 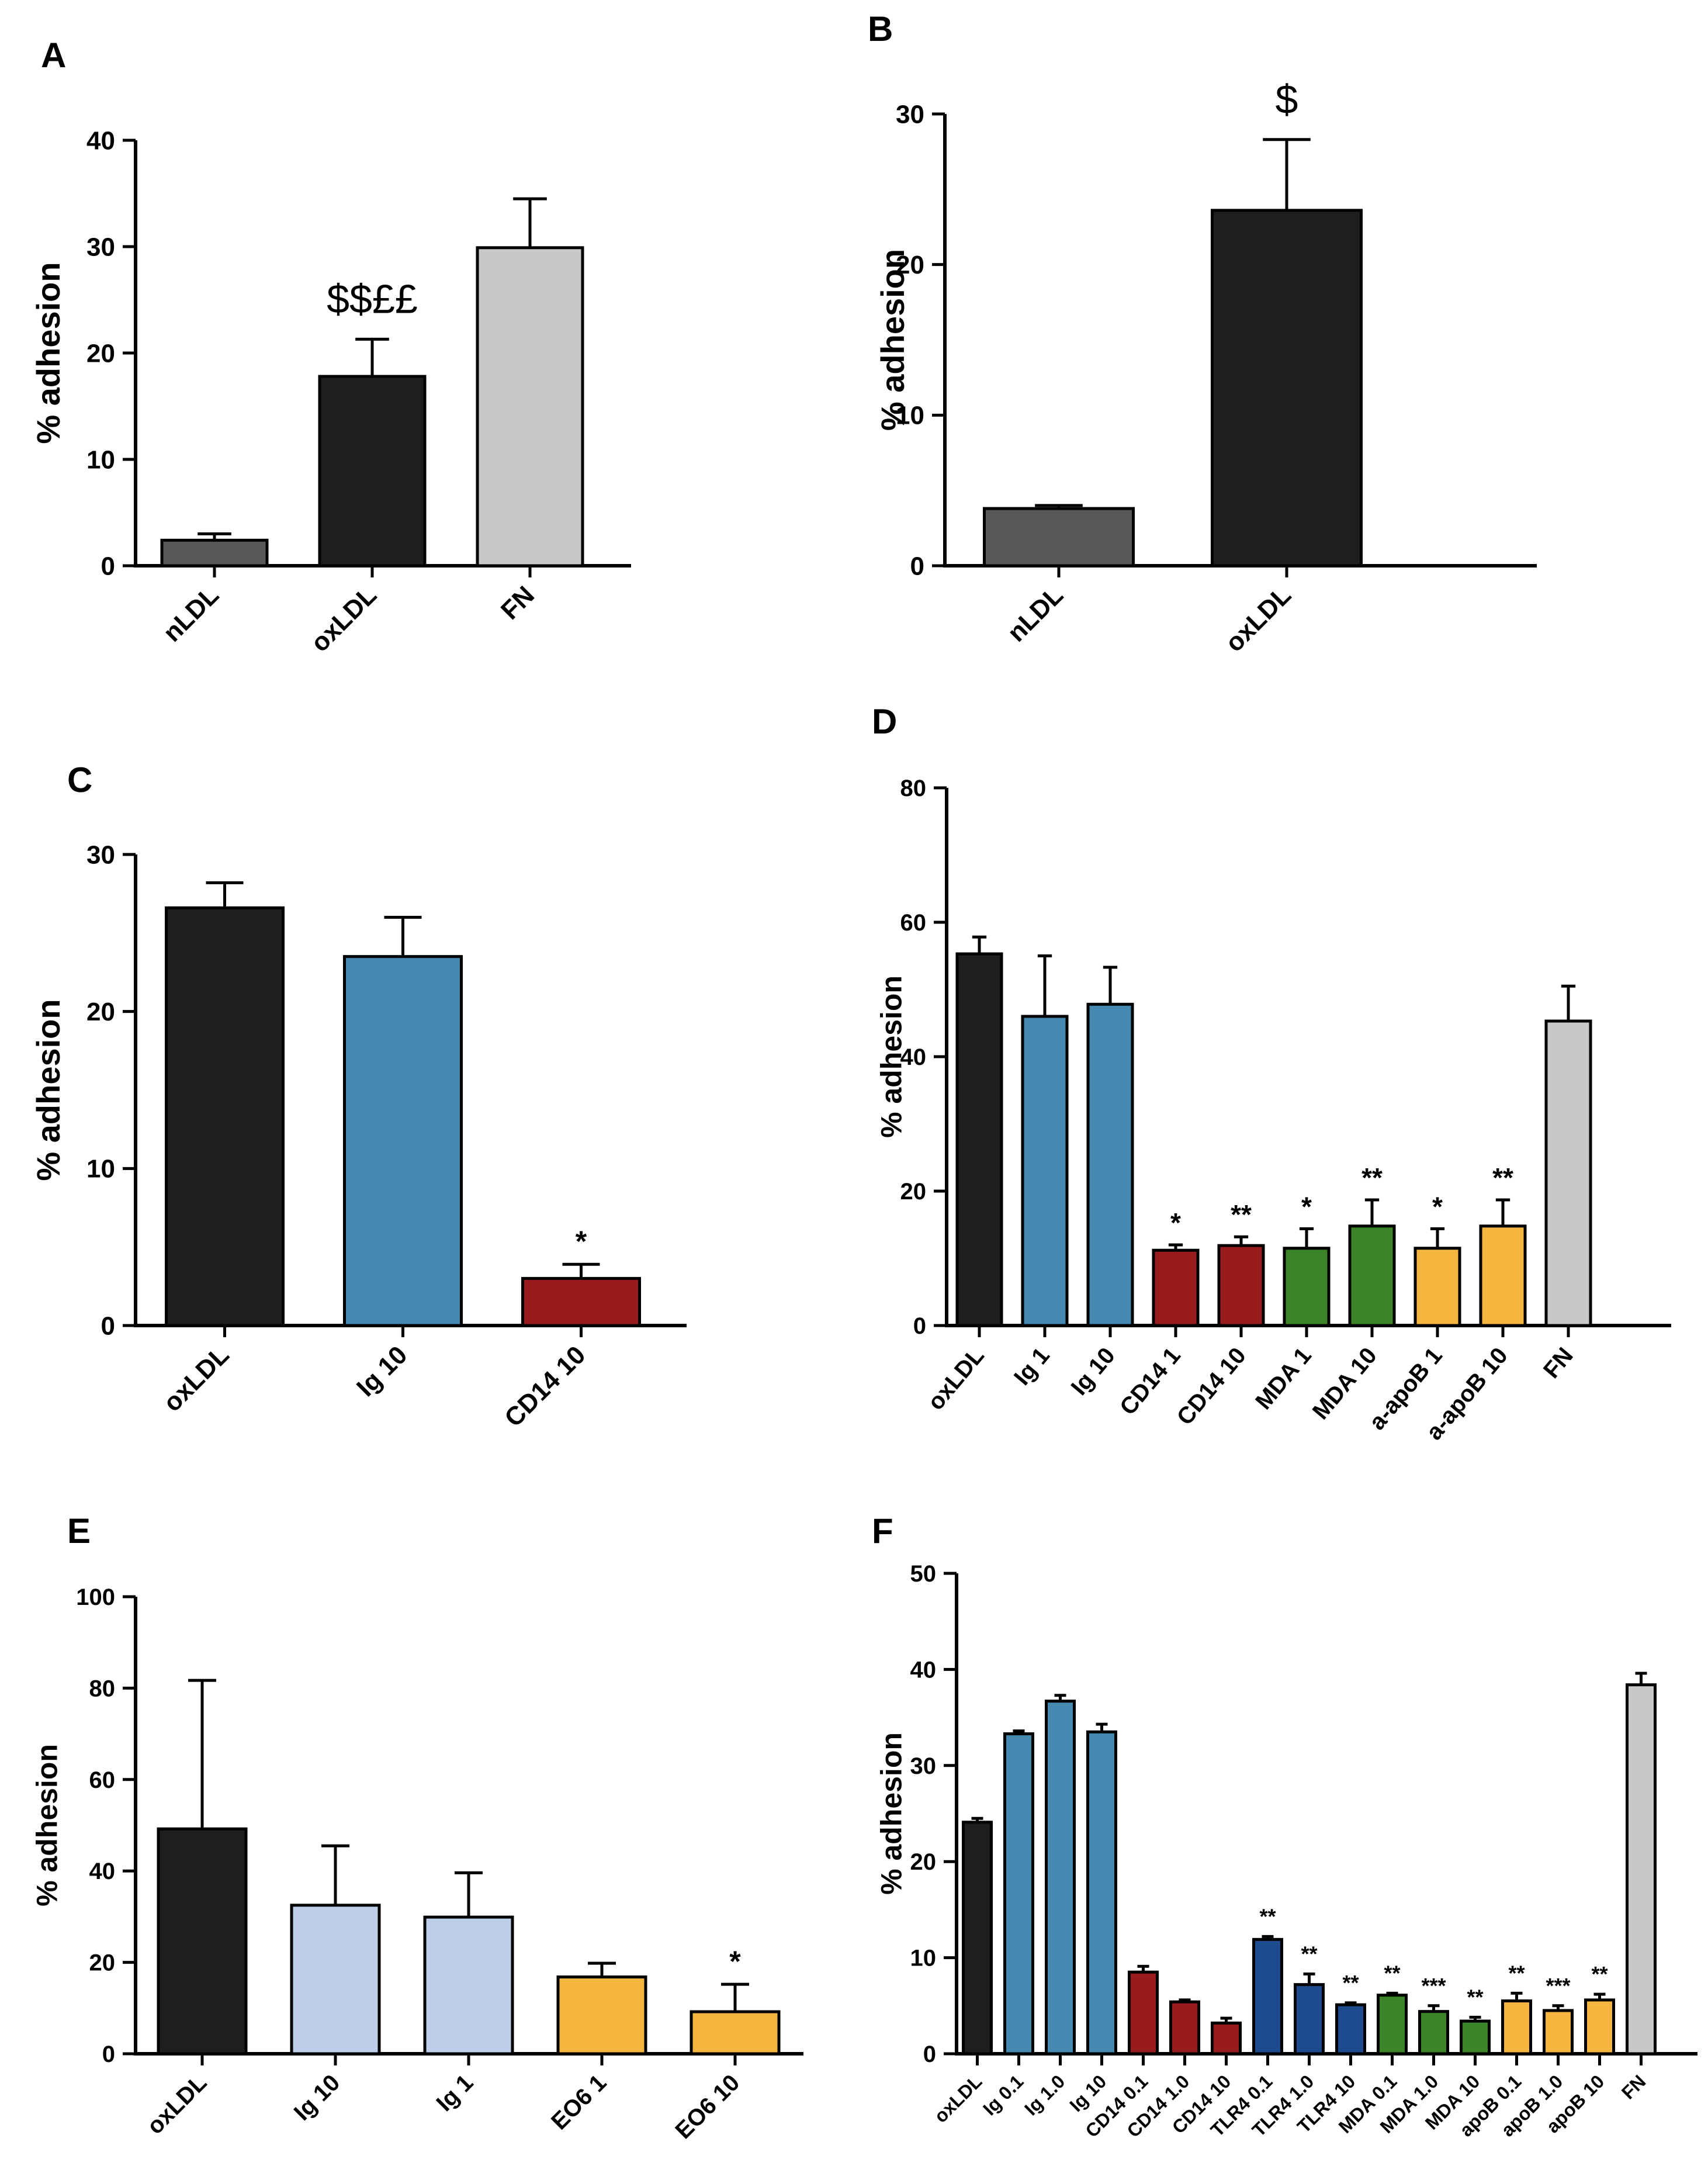 What do you see at coordinates (330, 347) in the screenshot?
I see `panel-a: A 0 10 20 30 40 % adhesion nLDL $$££ oxLDL FN` at bounding box center [330, 347].